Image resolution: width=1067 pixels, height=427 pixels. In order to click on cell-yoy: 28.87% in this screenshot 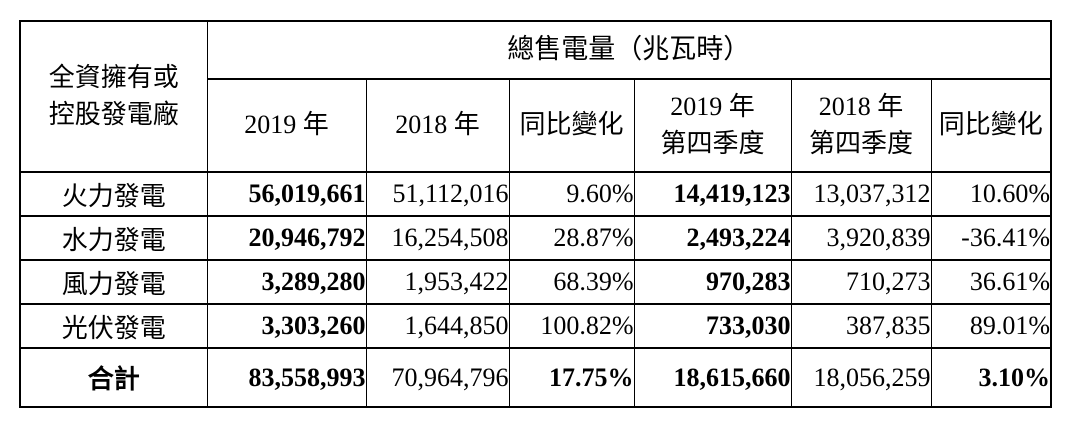, I will do `click(571, 238)`.